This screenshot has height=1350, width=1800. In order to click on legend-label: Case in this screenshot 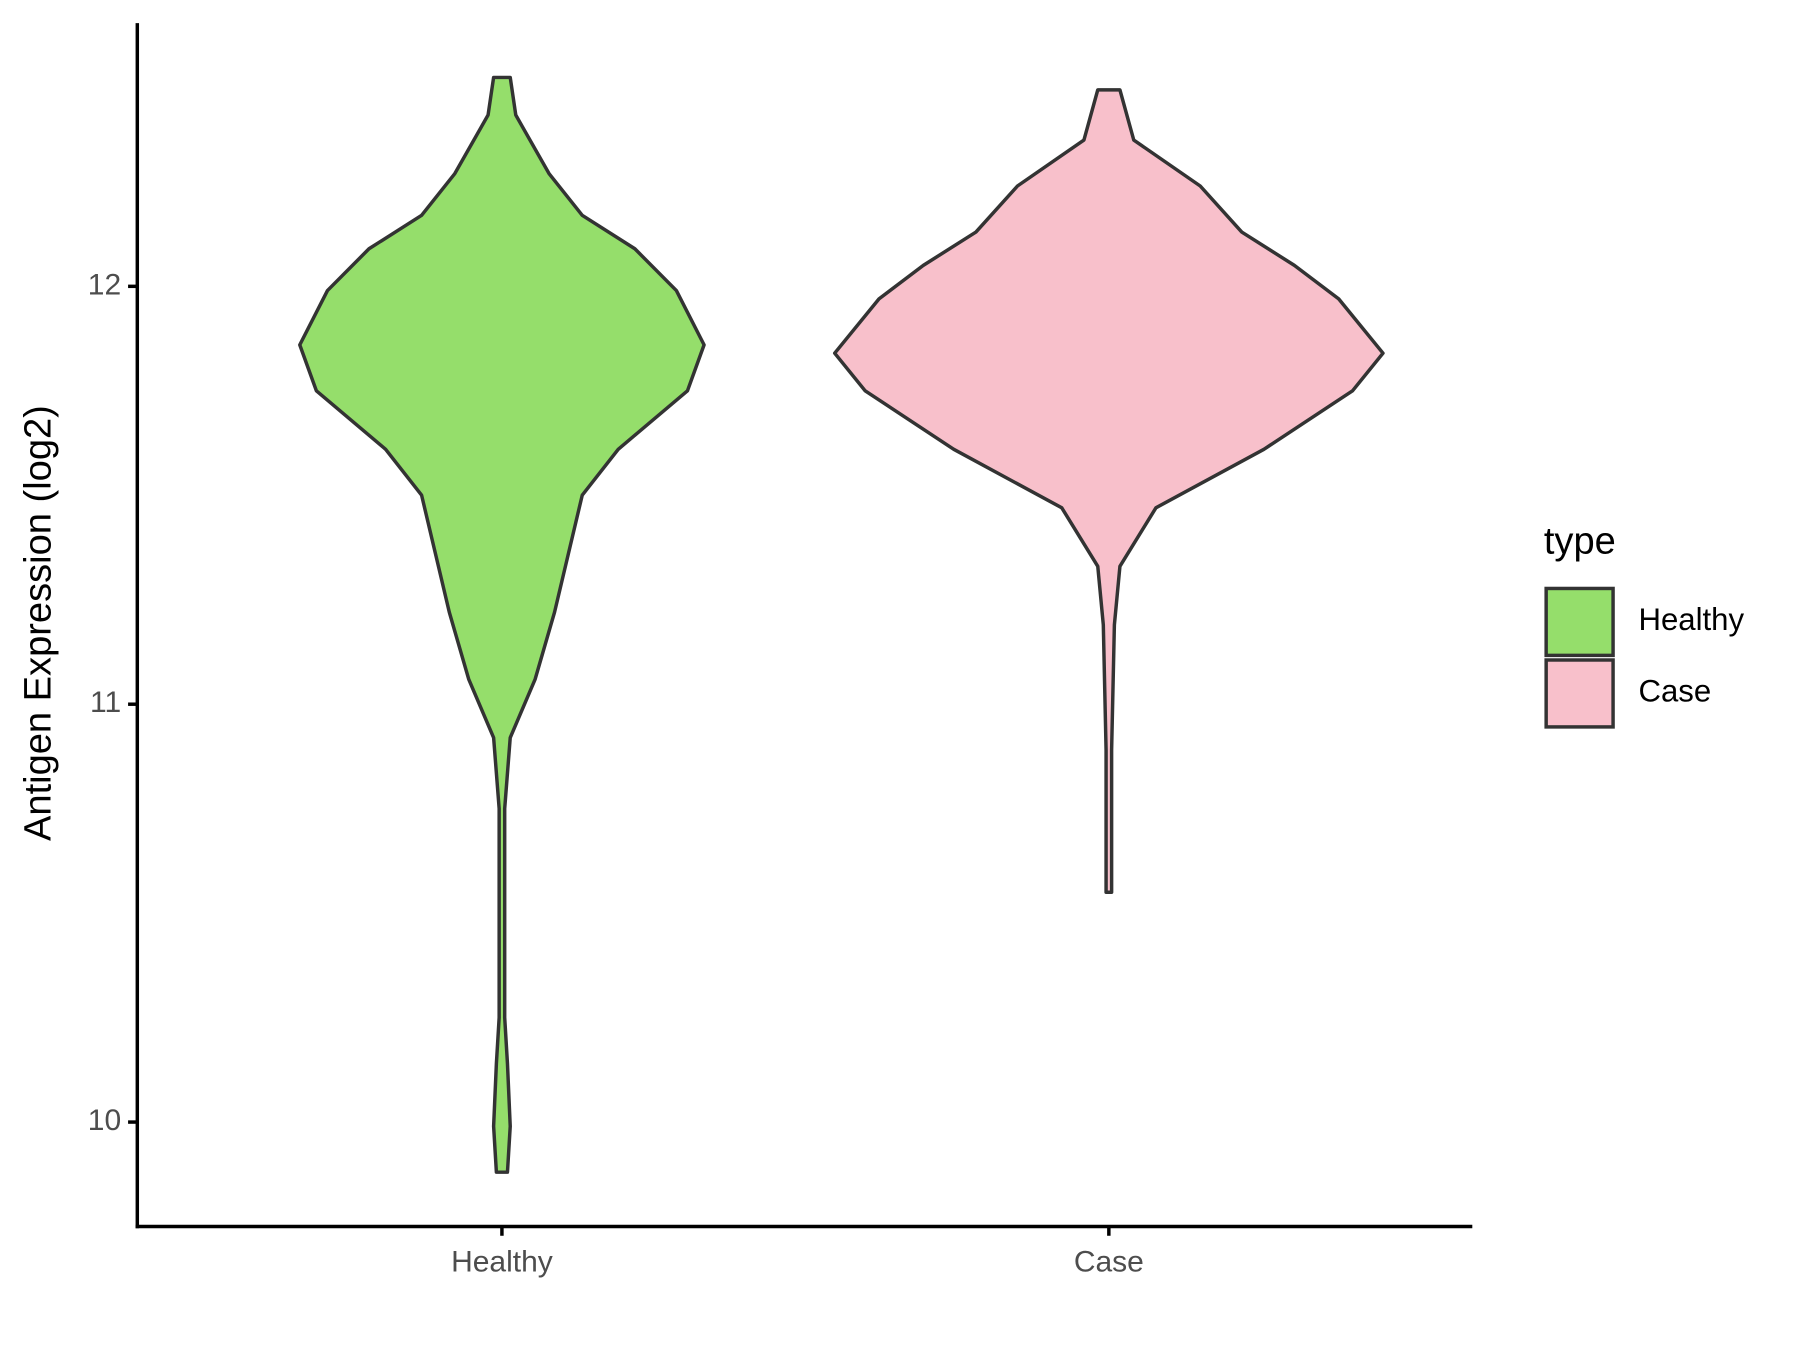, I will do `click(1674, 691)`.